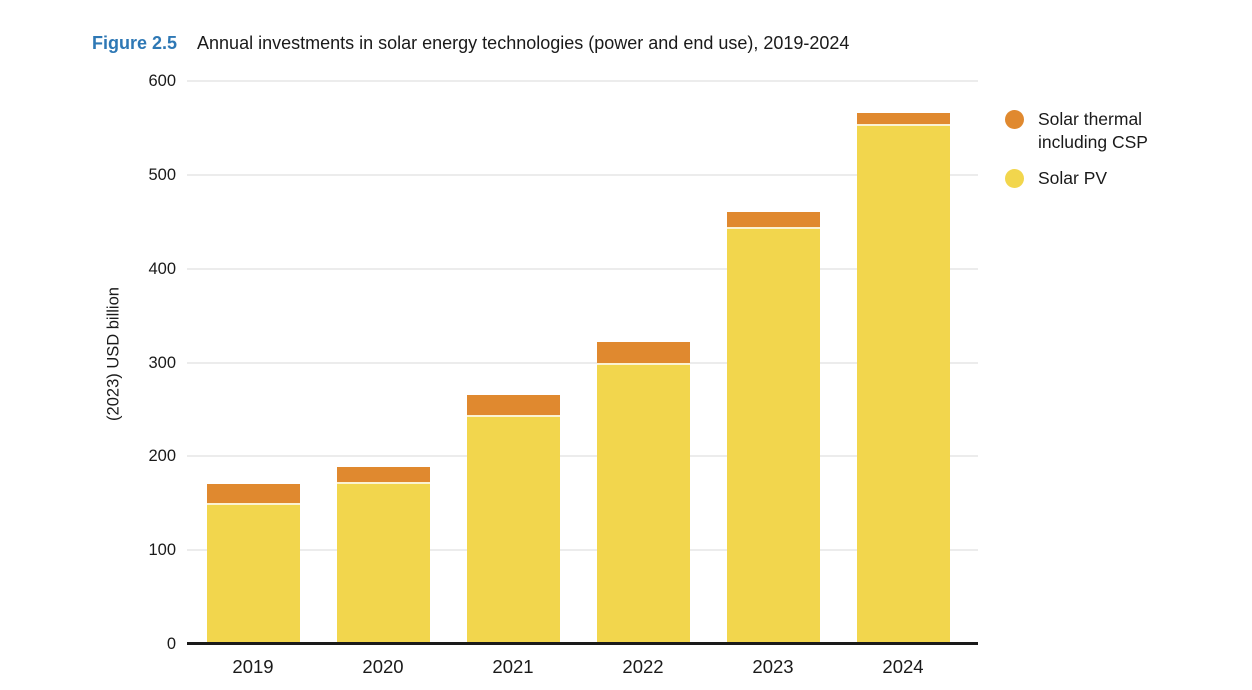 The width and height of the screenshot is (1252, 690). Describe the element at coordinates (162, 268) in the screenshot. I see `y-tick-label-400: 400` at that location.